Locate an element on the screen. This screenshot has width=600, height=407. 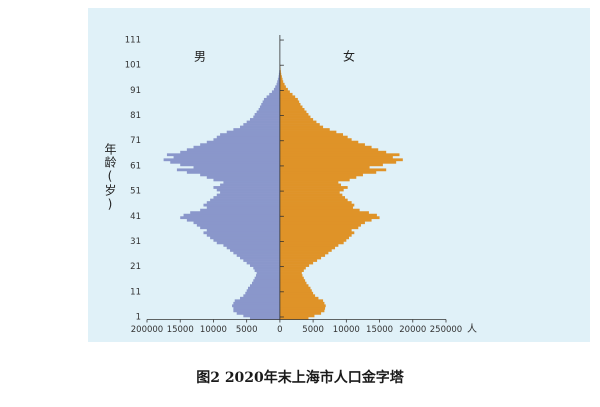
y-tick-label: 41 is located at coordinates (135, 217).